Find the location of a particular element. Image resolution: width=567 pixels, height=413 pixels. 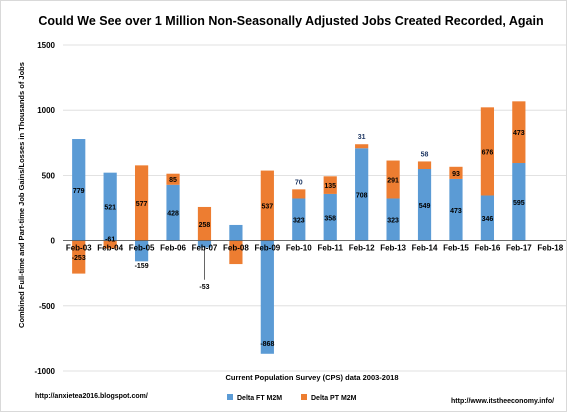

data-label: -53 is located at coordinates (204, 287).